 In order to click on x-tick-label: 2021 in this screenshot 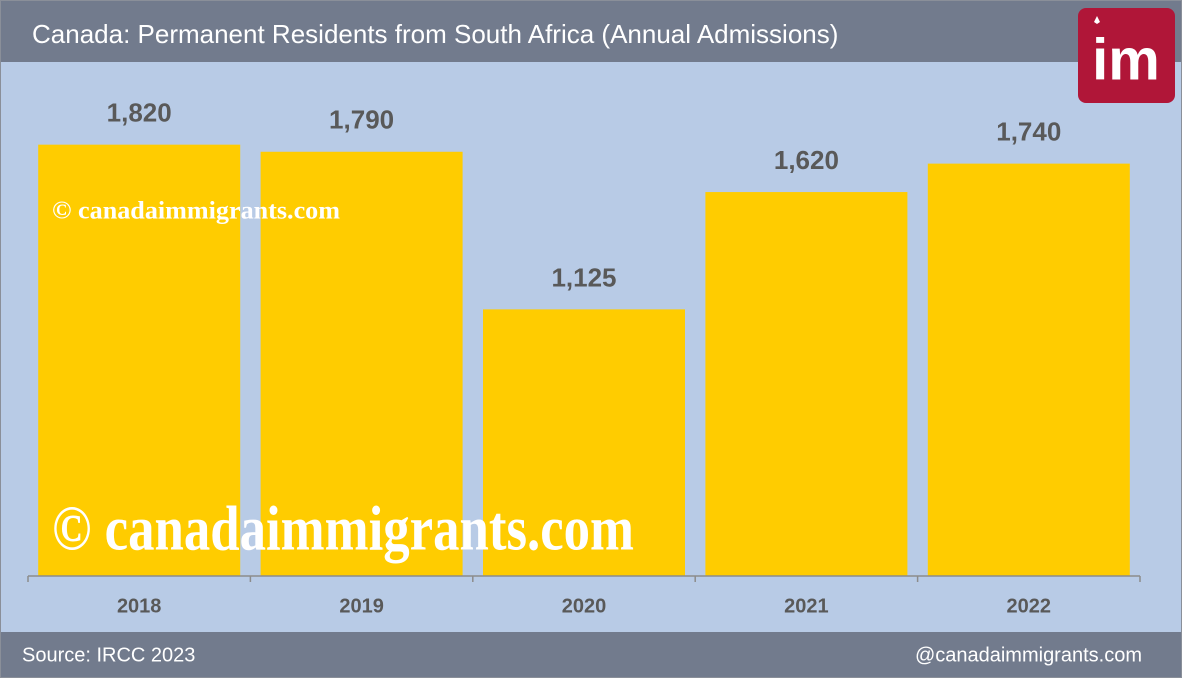, I will do `click(806, 606)`.